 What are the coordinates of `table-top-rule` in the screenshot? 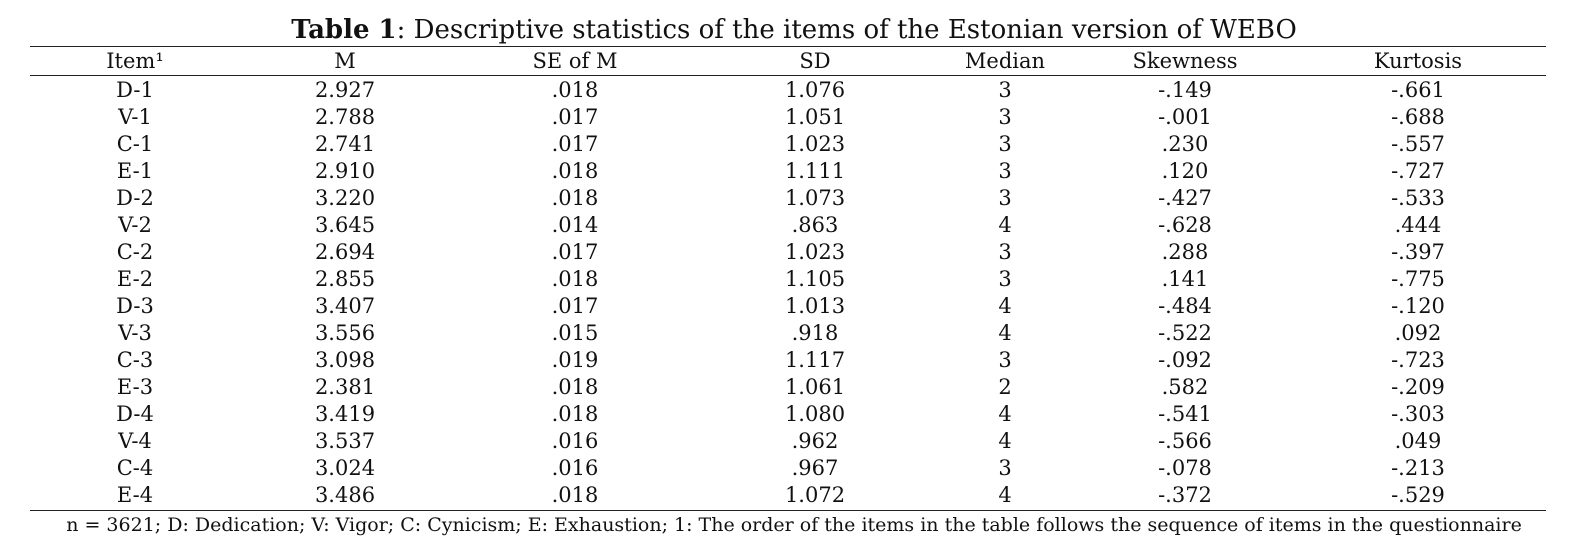 It's located at (788, 46).